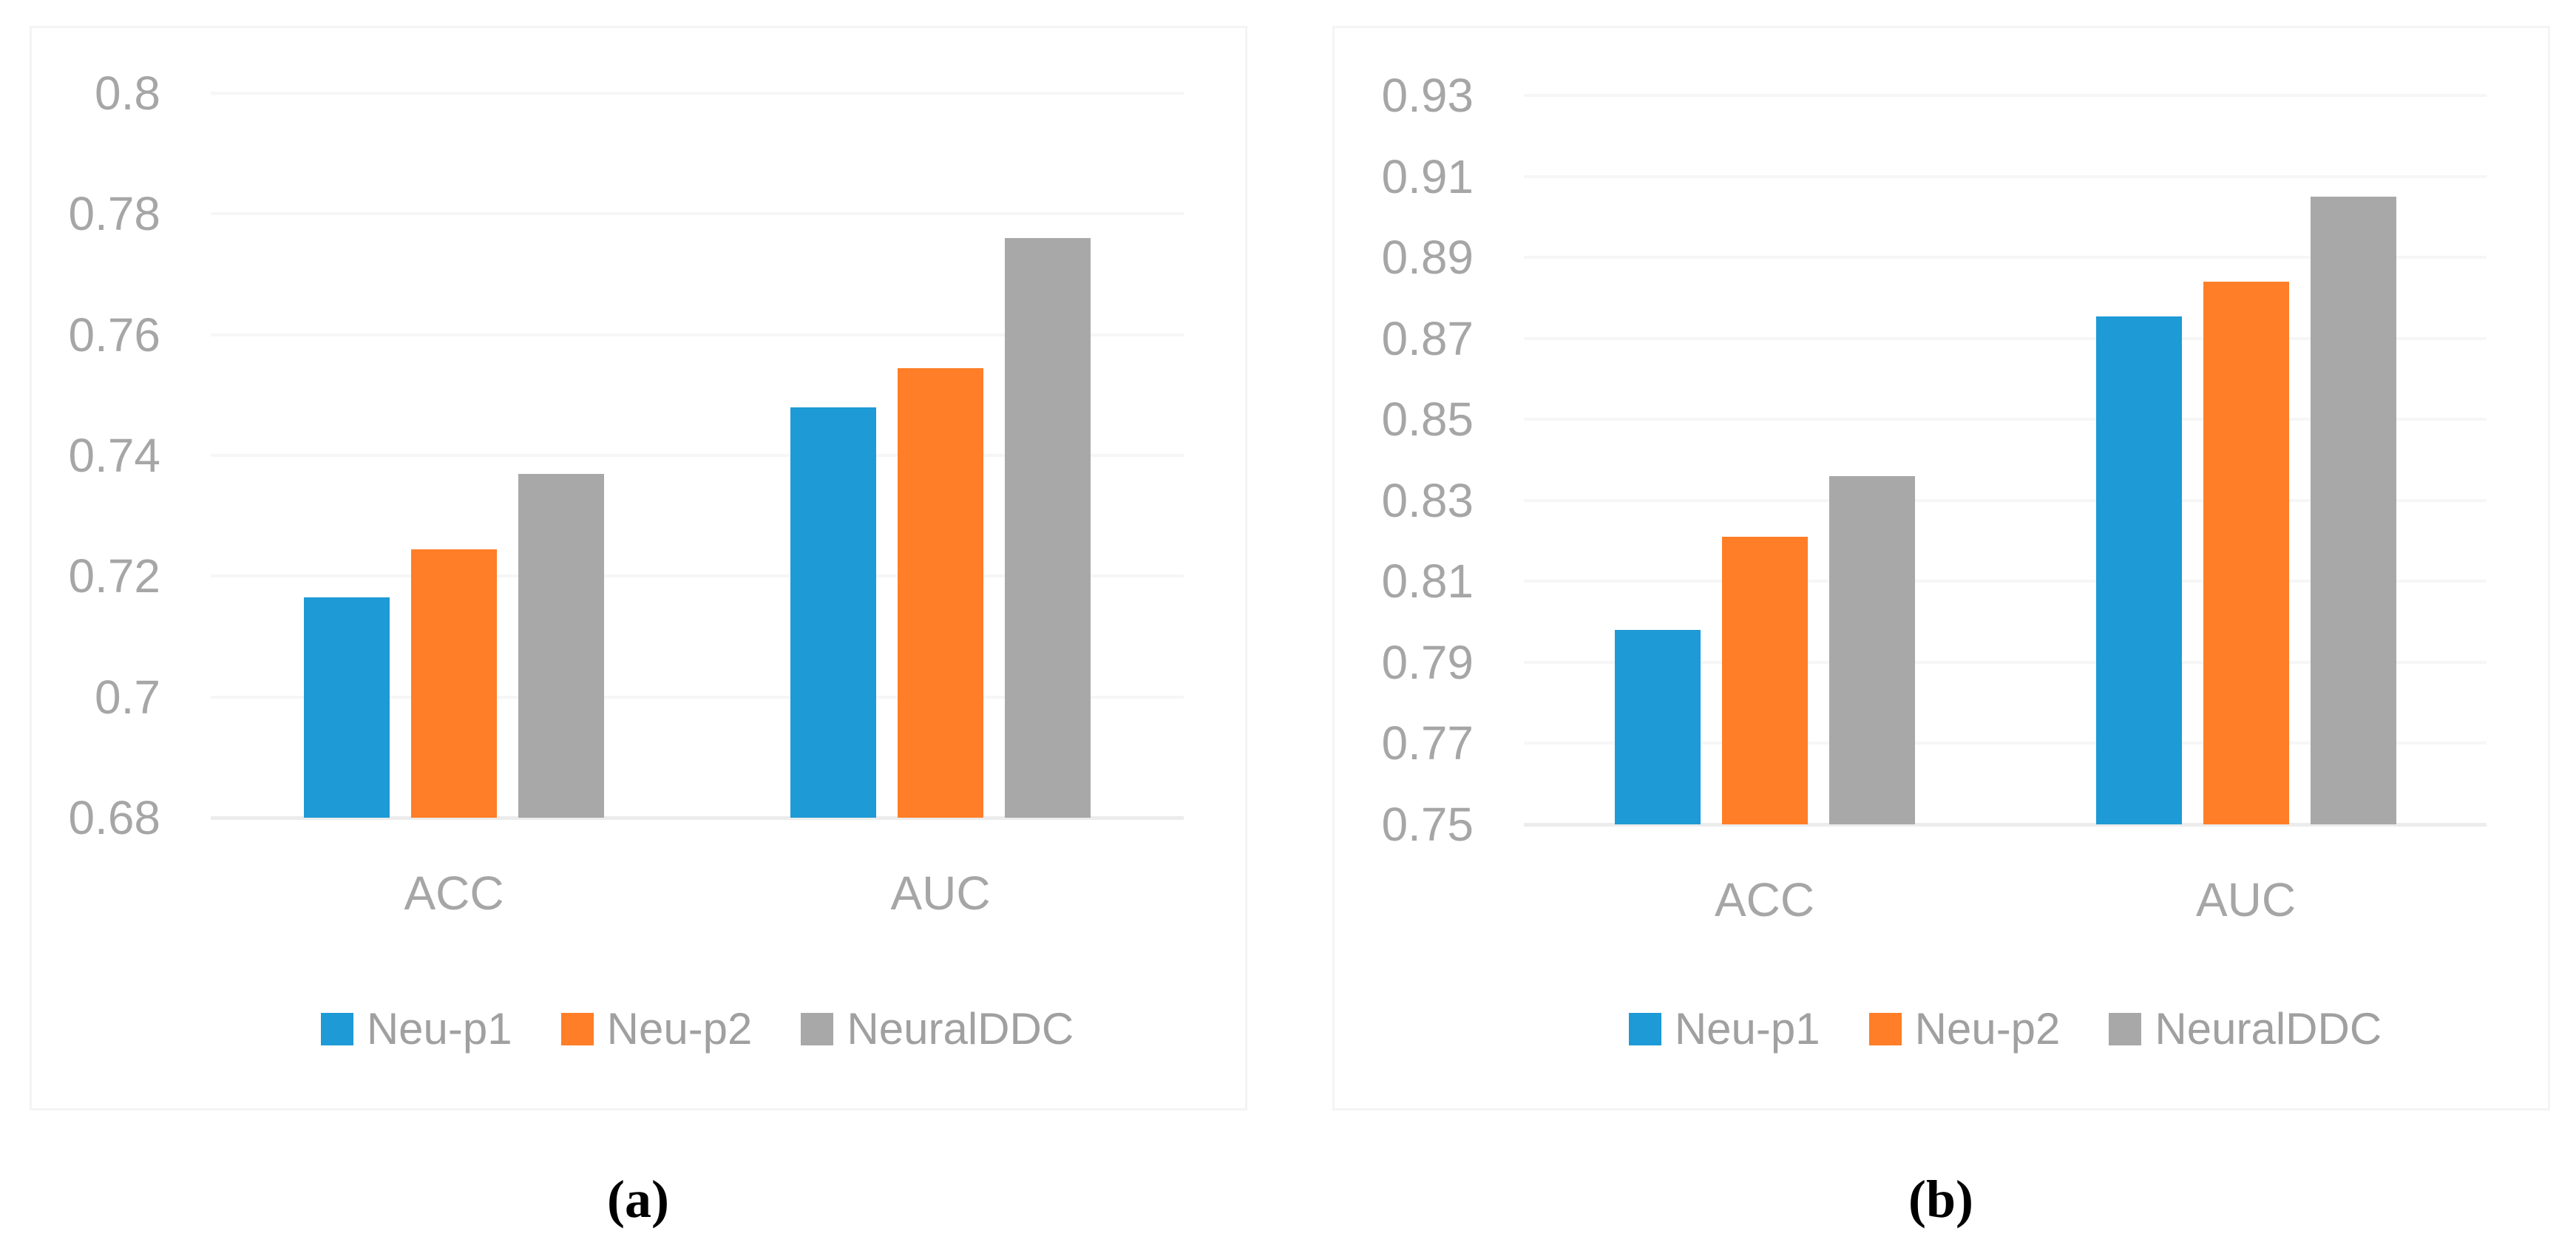  What do you see at coordinates (127, 93) in the screenshot?
I see `y-tick-label: 0.8` at bounding box center [127, 93].